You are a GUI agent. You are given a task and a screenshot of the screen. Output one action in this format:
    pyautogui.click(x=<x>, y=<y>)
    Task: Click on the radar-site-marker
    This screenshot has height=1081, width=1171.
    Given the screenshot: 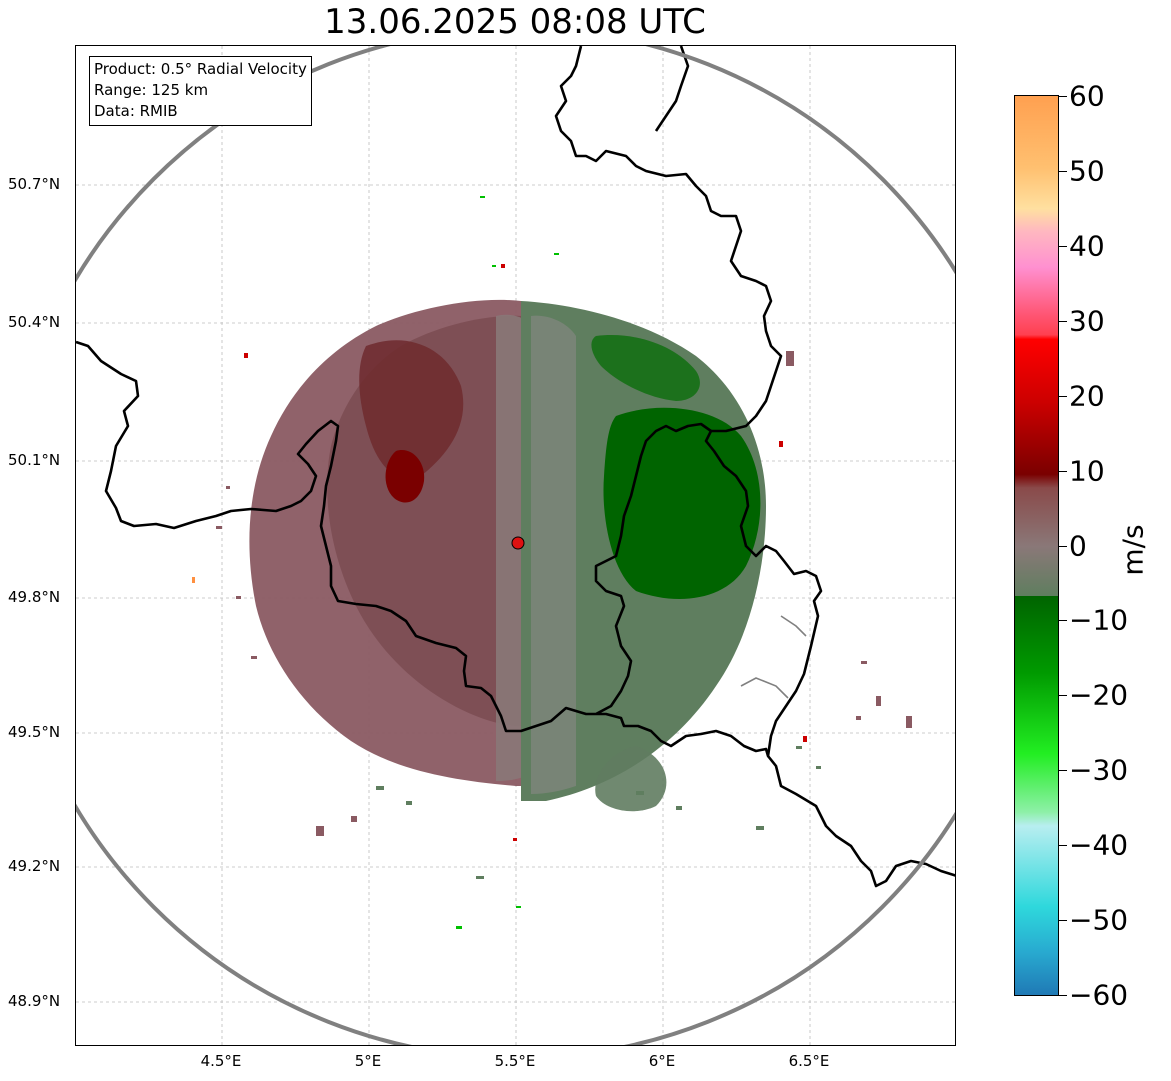 What is the action you would take?
    pyautogui.click(x=518, y=543)
    